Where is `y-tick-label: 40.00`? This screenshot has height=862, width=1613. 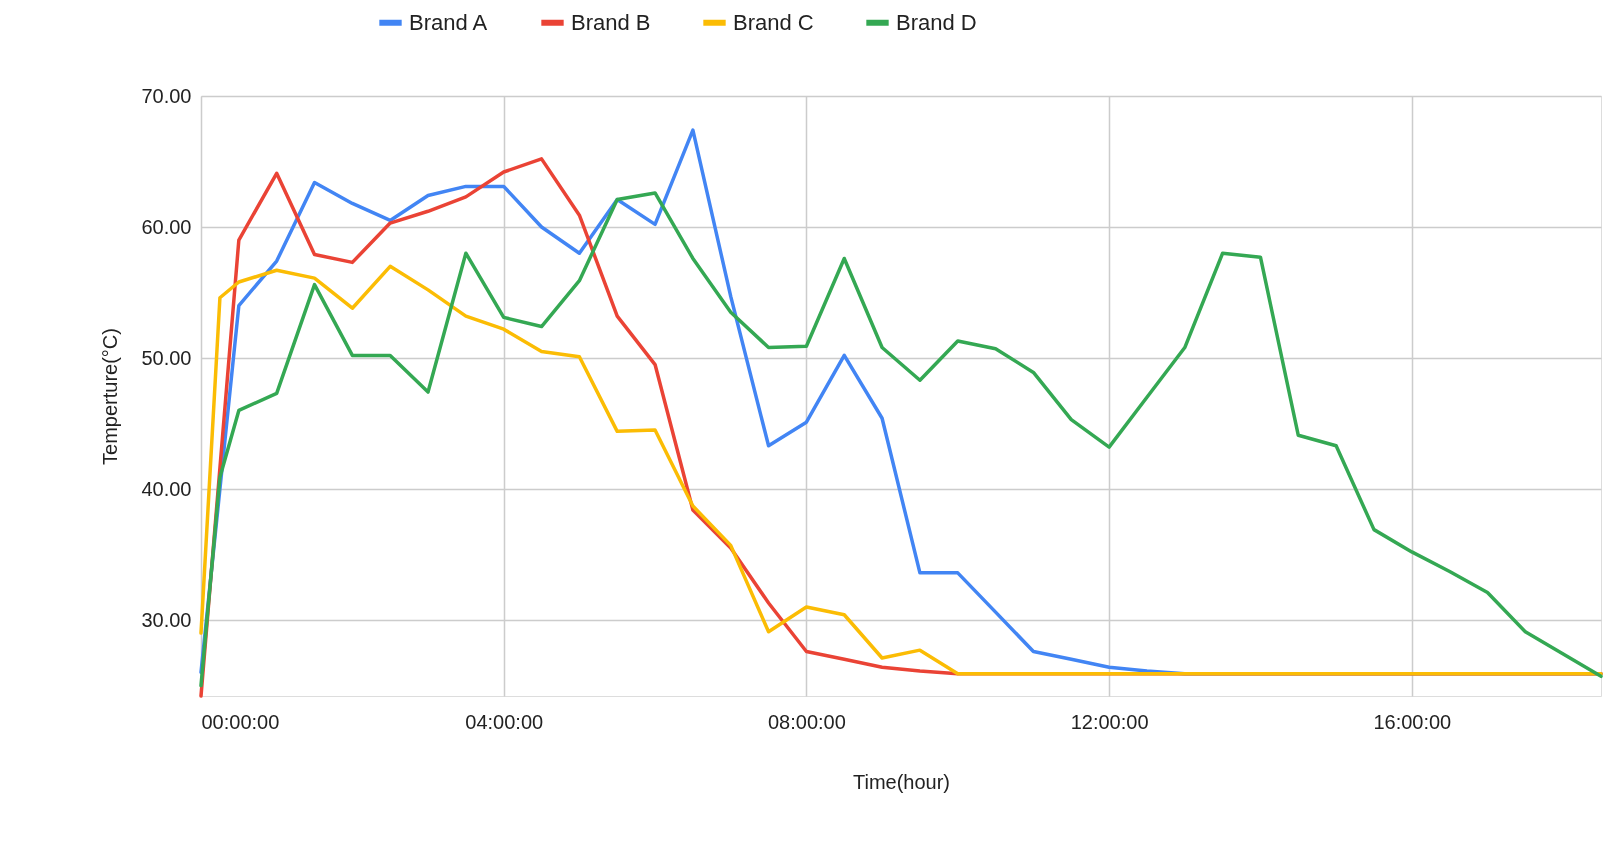 y-tick-label: 40.00 is located at coordinates (166, 488).